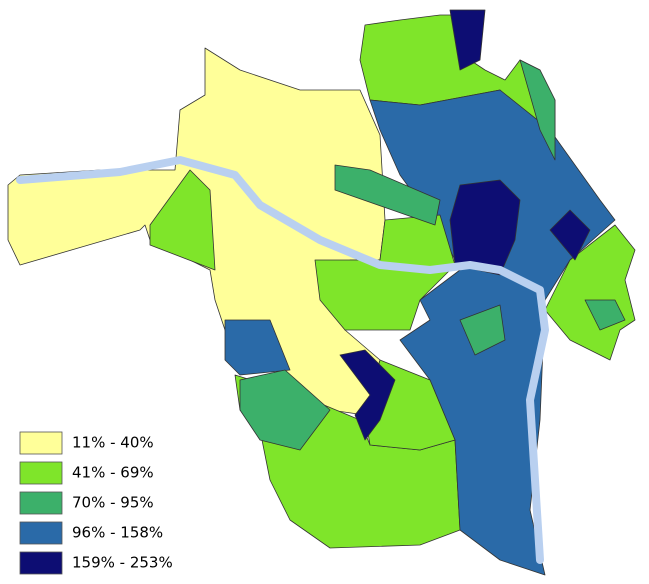  I want to click on legend-label: 159% - 253%, so click(122, 563).